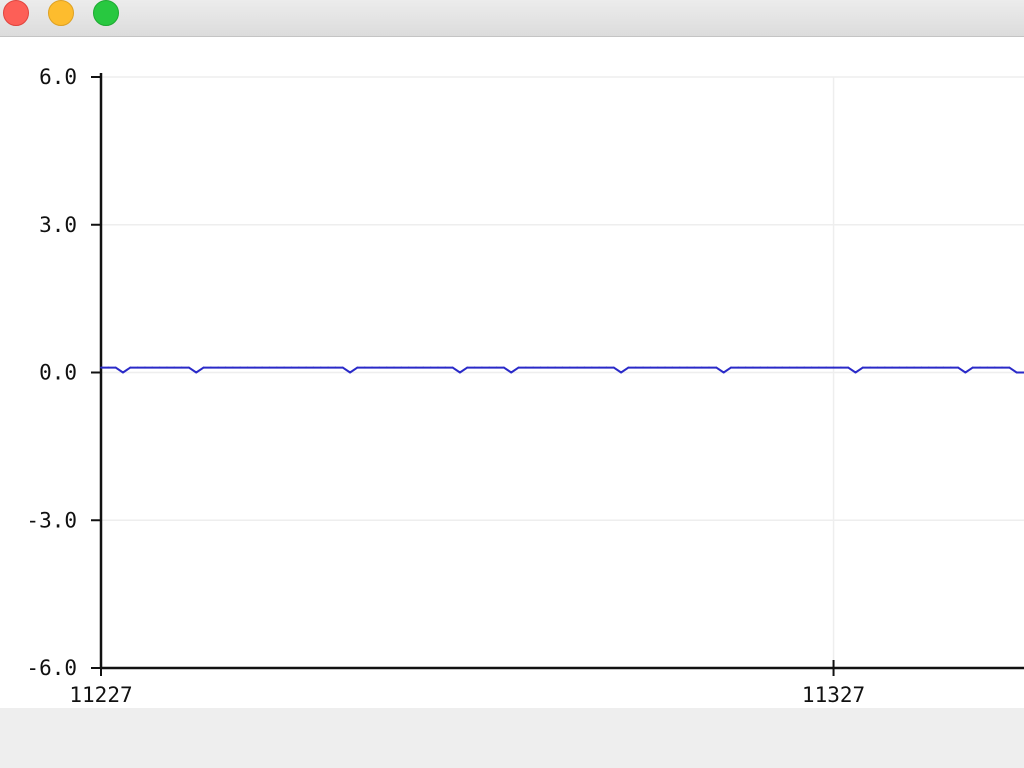 Image resolution: width=1024 pixels, height=768 pixels. What do you see at coordinates (512, 738) in the screenshot?
I see `footer-bar` at bounding box center [512, 738].